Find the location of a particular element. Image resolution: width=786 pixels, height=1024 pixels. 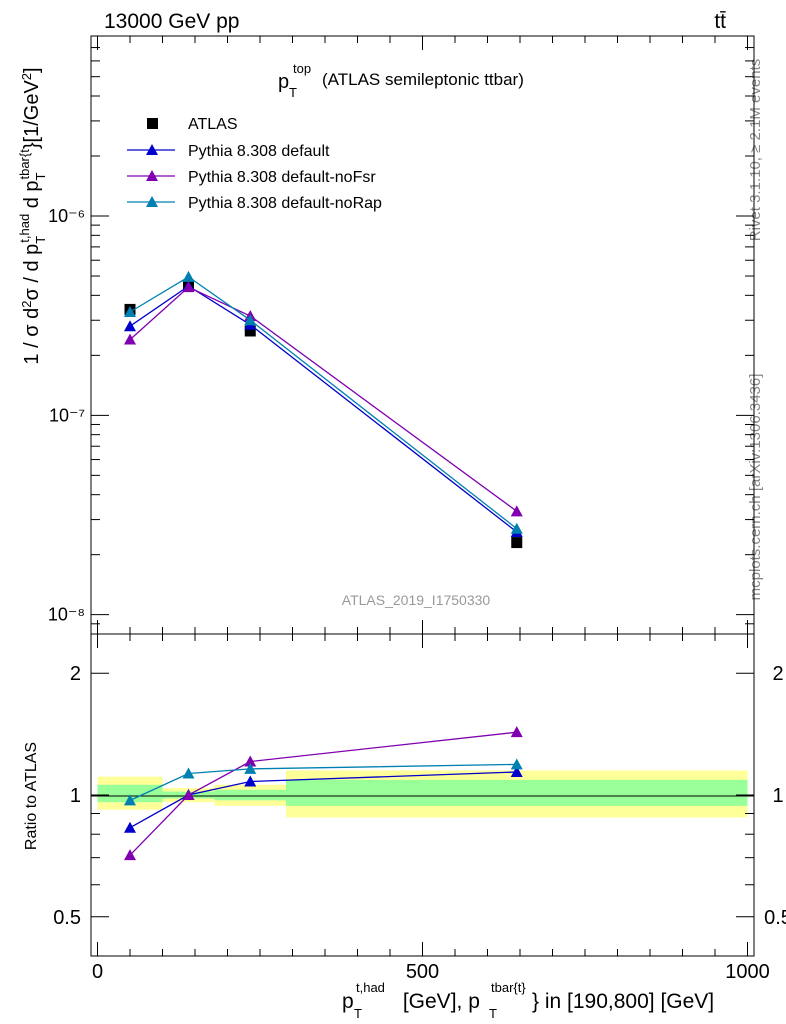

xlabel-sup2: tbar{t} is located at coordinates (508, 987).